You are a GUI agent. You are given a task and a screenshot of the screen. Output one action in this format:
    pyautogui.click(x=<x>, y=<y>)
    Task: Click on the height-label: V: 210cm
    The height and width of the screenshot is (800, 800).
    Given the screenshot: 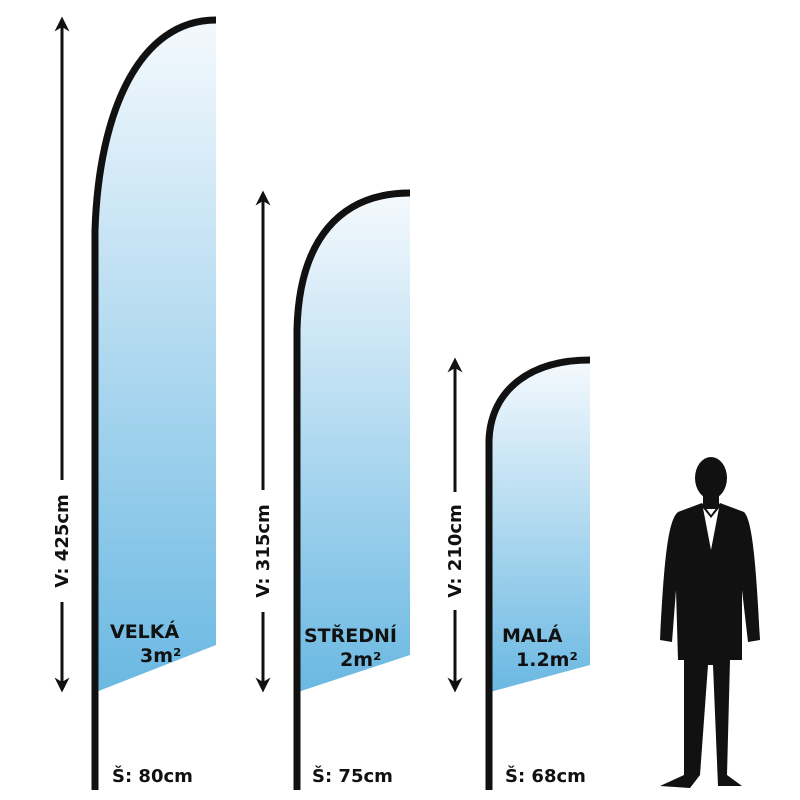 What is the action you would take?
    pyautogui.click(x=455, y=551)
    